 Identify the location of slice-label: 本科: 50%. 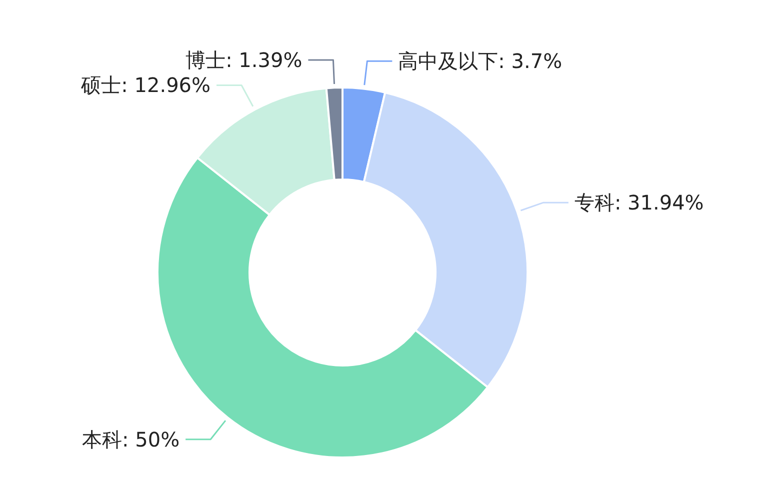
(131, 439).